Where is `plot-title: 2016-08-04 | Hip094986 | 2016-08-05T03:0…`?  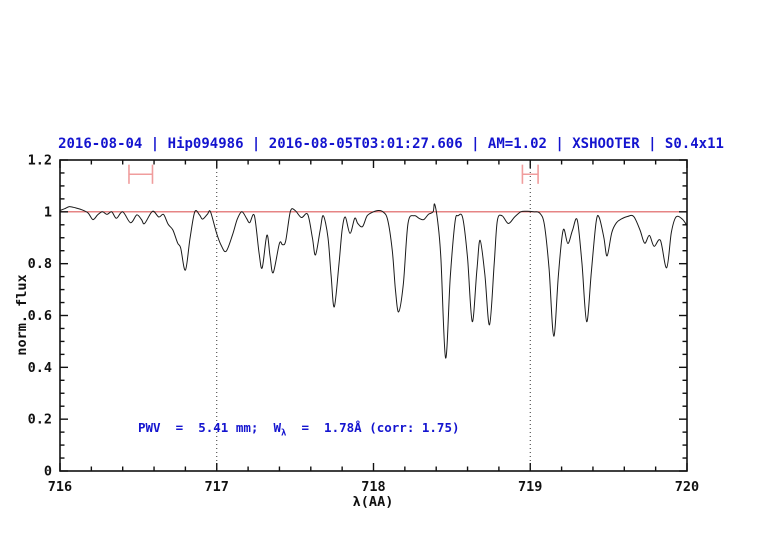
plot-title: 2016-08-04 | Hip094986 | 2016-08-05T03:0… is located at coordinates (391, 144).